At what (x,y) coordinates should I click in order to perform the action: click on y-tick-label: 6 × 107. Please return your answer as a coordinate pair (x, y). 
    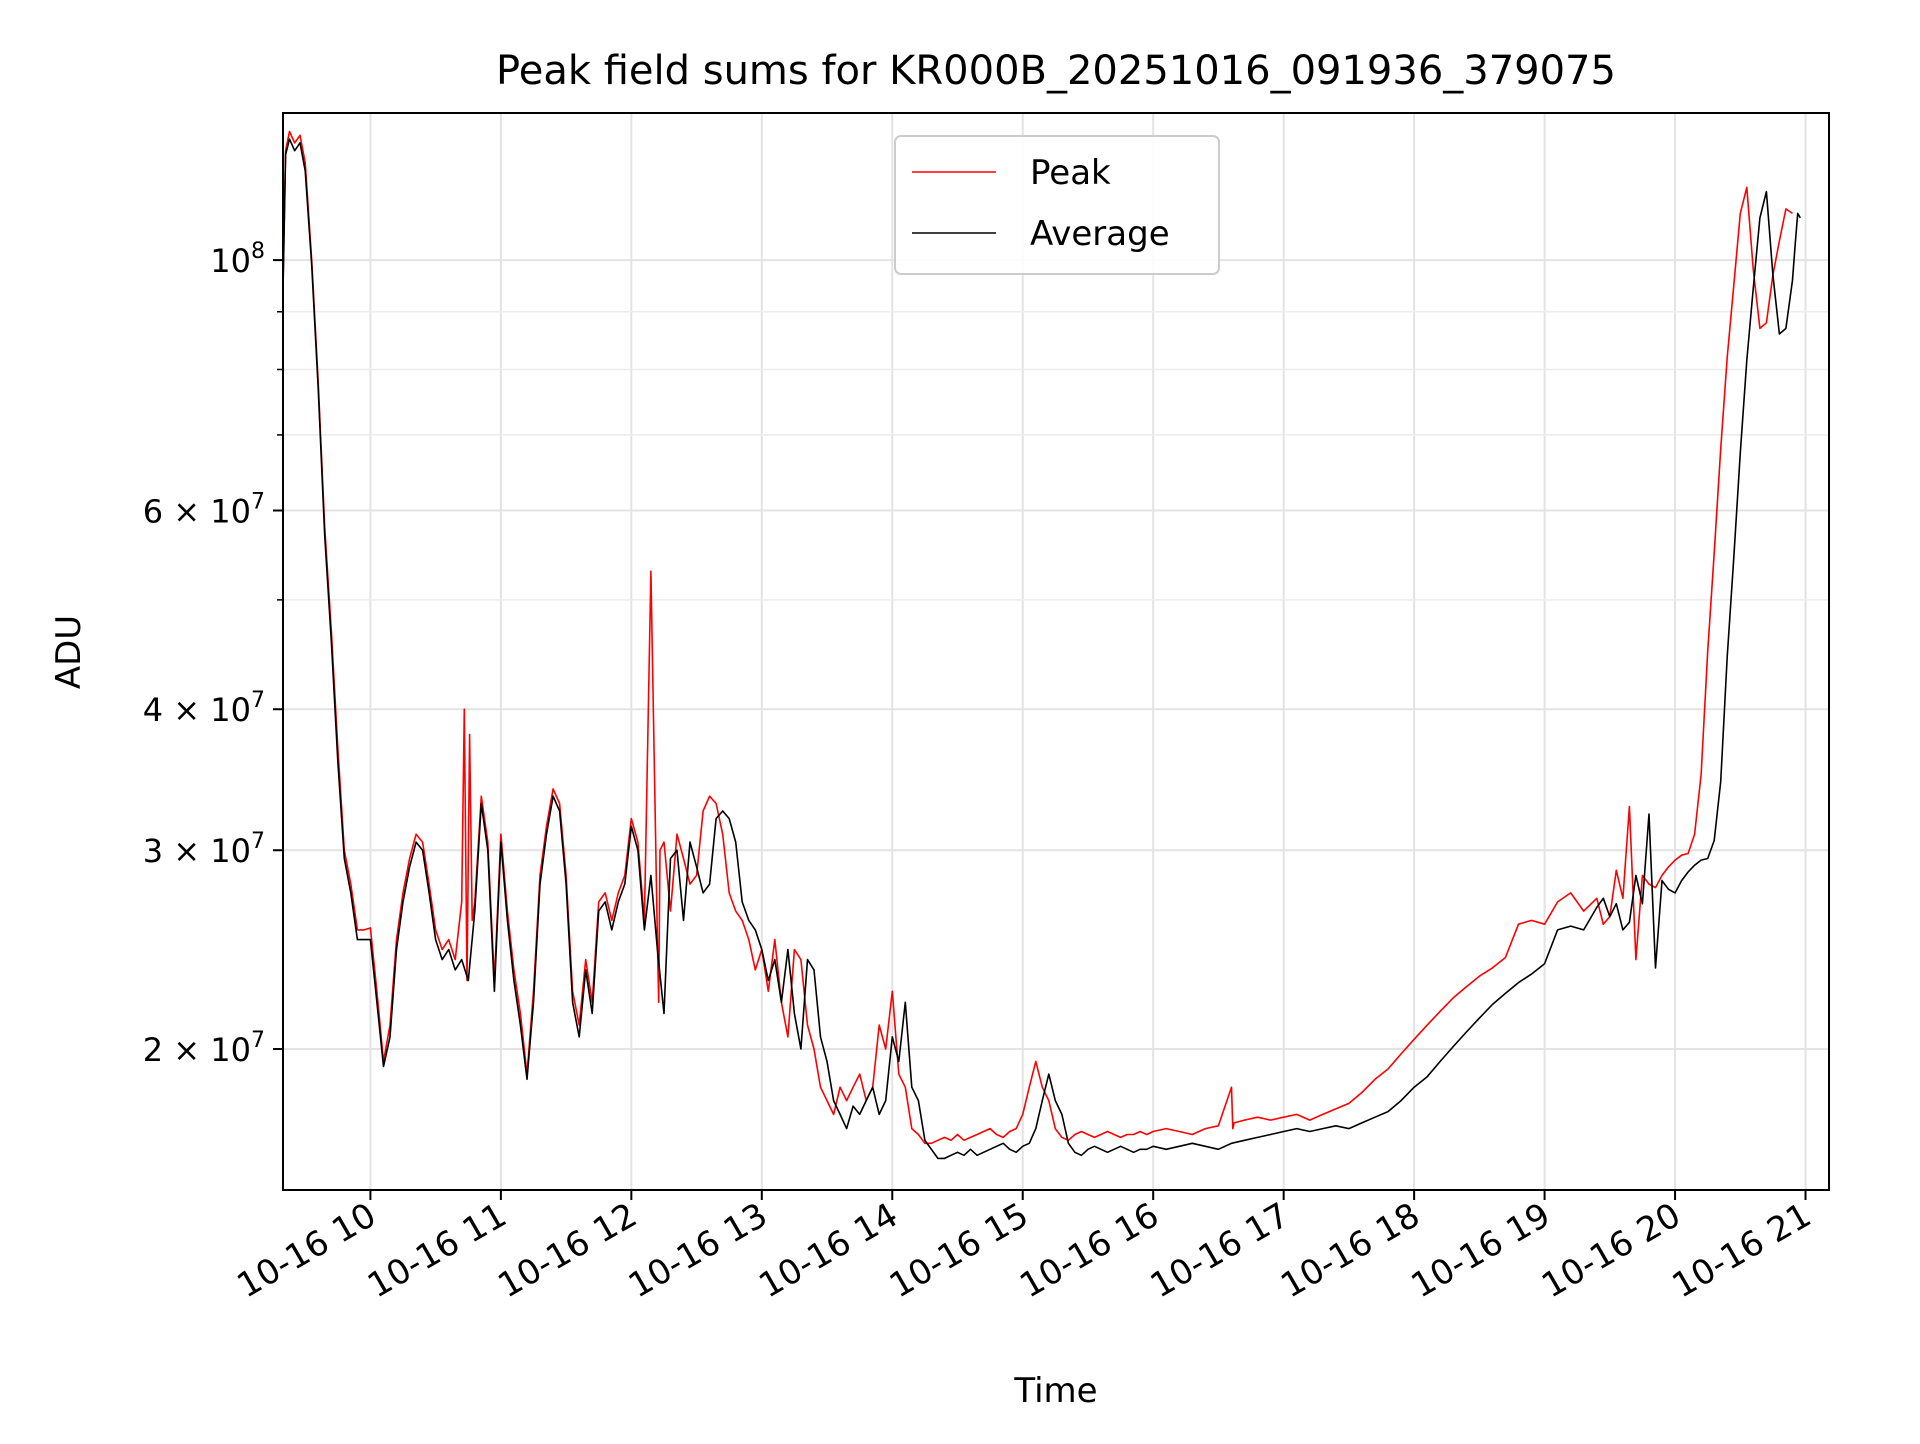
    Looking at the image, I should click on (204, 509).